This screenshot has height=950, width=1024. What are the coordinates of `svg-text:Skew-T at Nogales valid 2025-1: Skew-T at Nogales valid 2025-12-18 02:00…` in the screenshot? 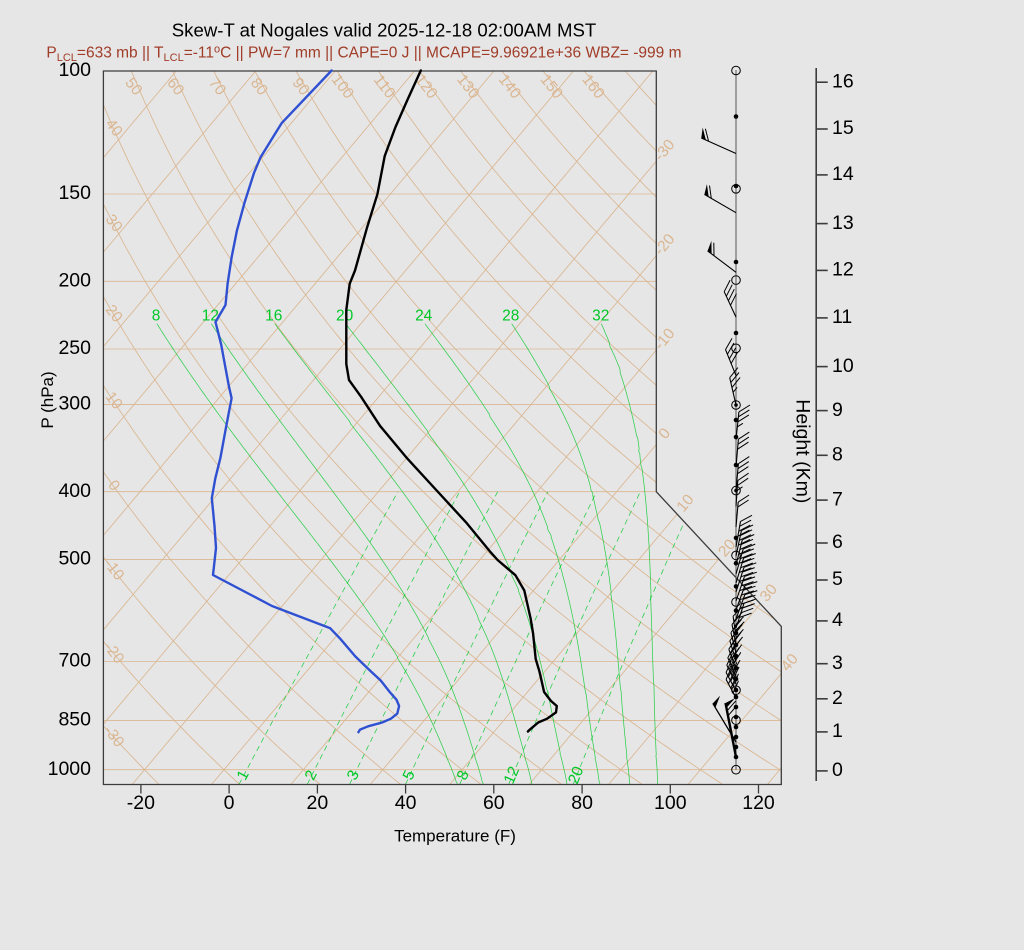 It's located at (384, 29).